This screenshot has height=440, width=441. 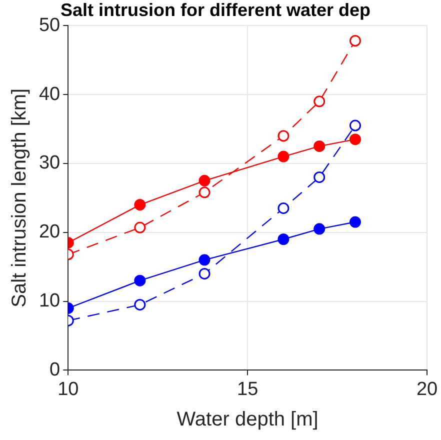 I want to click on y-tick-label: 0, so click(x=55, y=369).